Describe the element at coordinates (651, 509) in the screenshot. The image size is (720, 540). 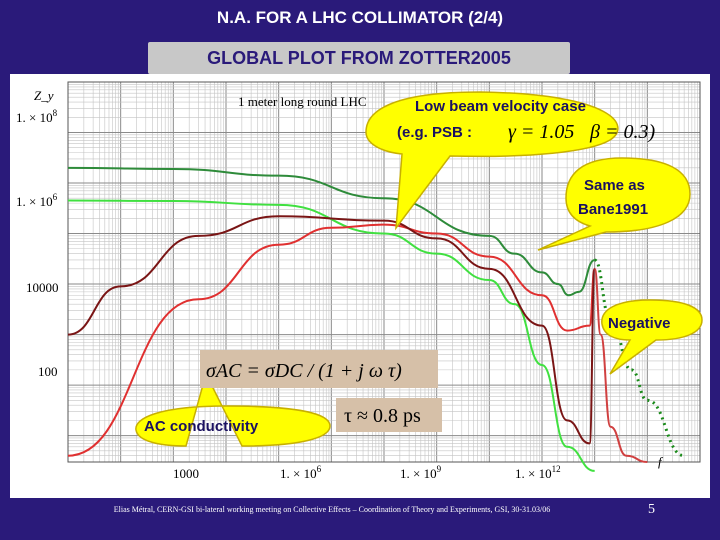
I see `page-number: 5` at that location.